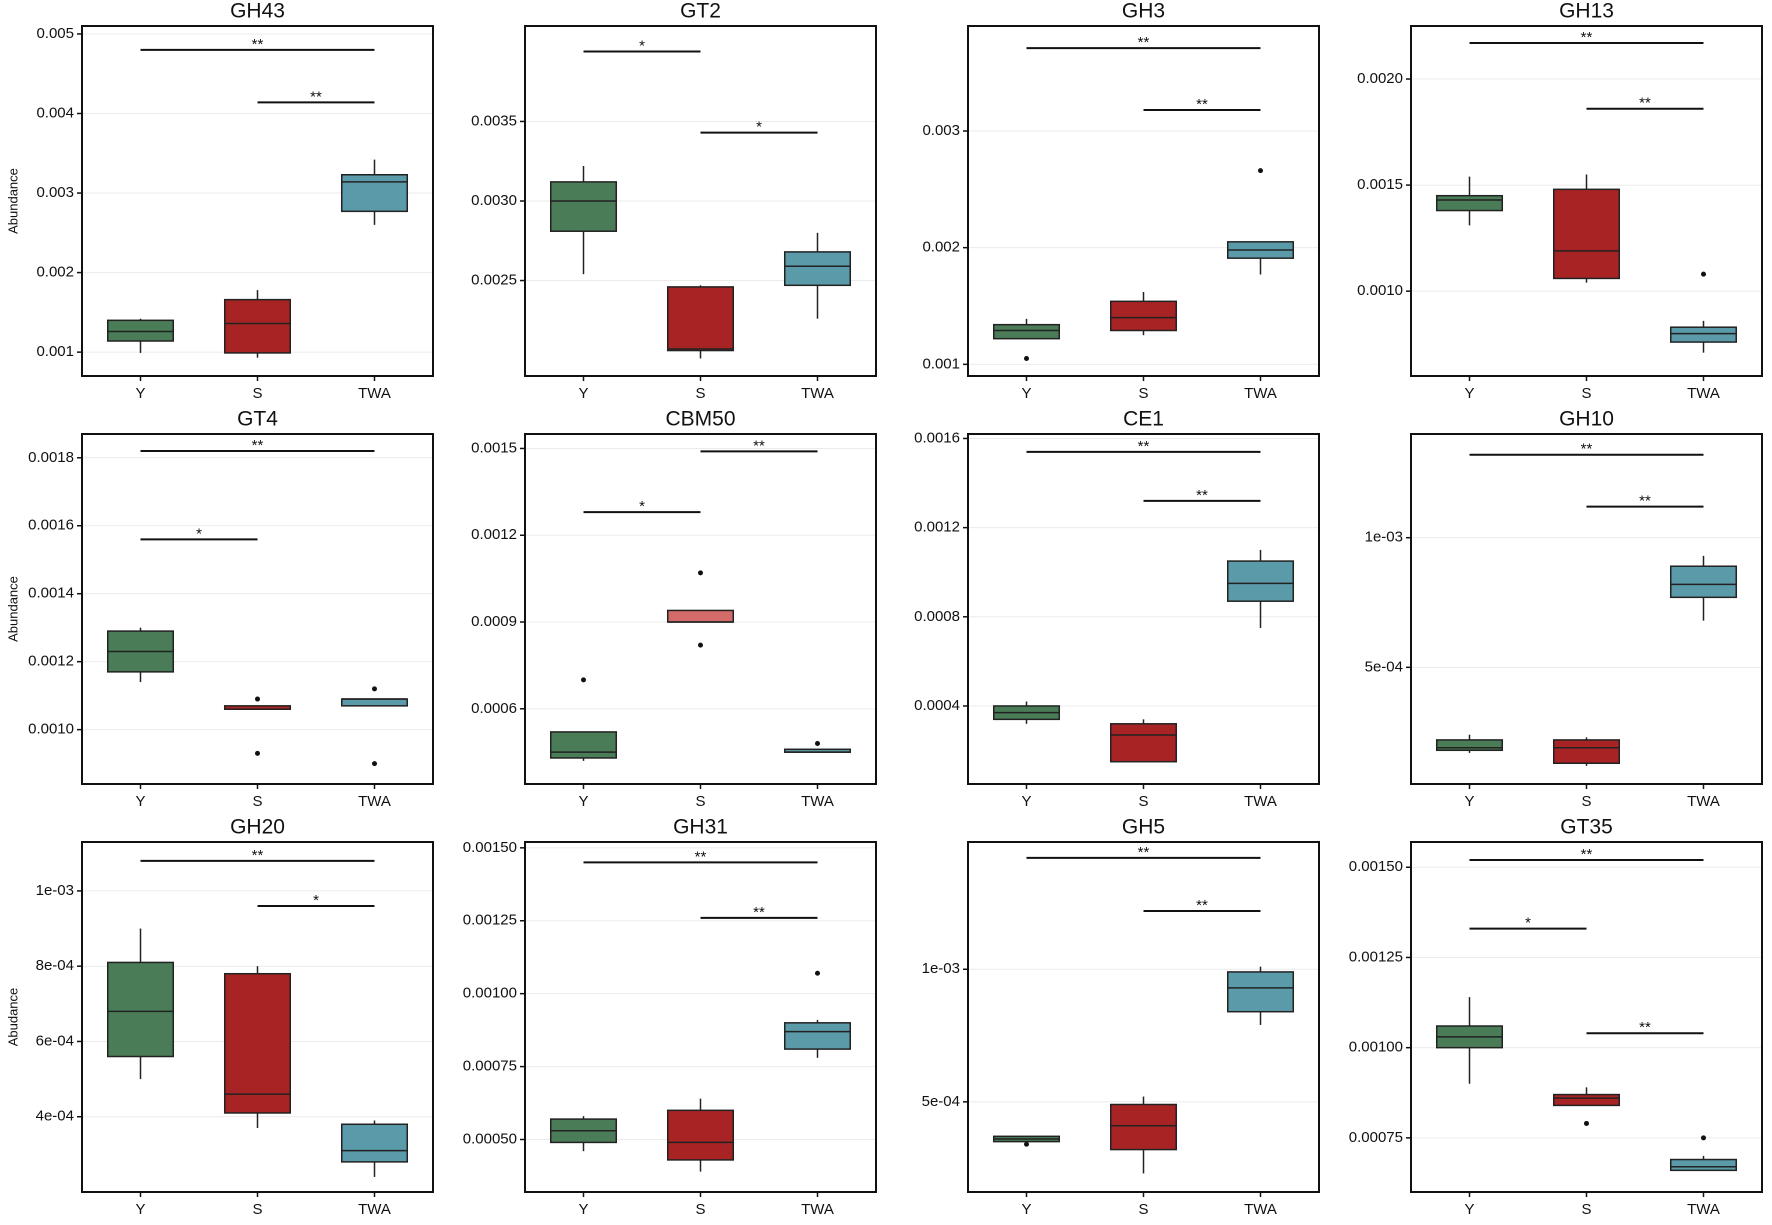 This screenshot has width=1772, height=1225. Describe the element at coordinates (490, 993) in the screenshot. I see `y-tick-label: 0.00100` at that location.